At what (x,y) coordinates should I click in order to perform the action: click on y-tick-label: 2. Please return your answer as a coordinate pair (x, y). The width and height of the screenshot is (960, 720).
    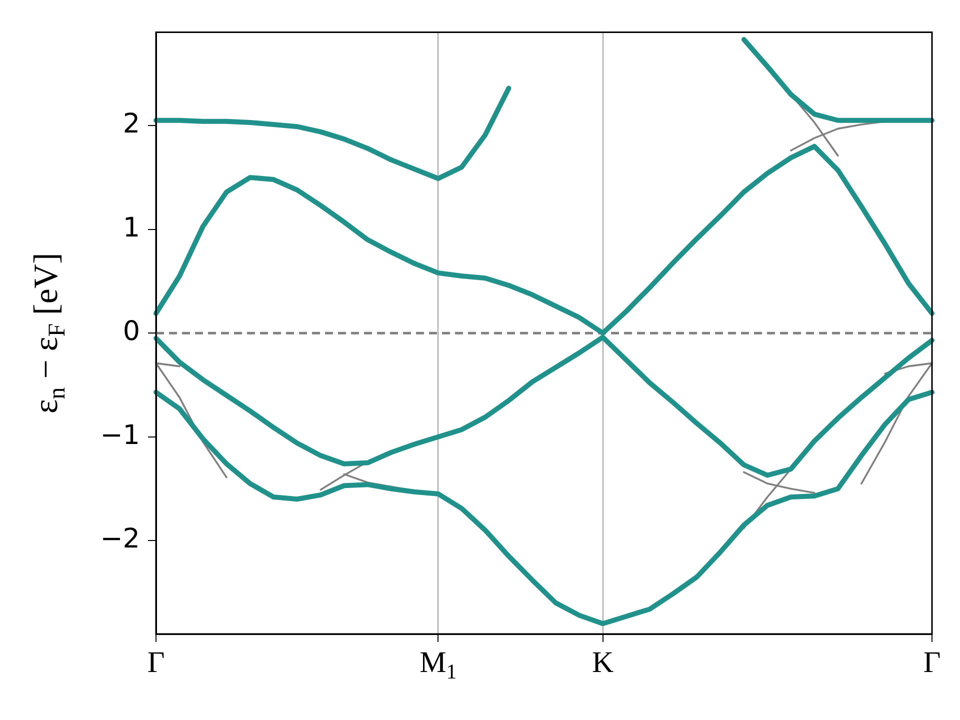
    Looking at the image, I should click on (131, 124).